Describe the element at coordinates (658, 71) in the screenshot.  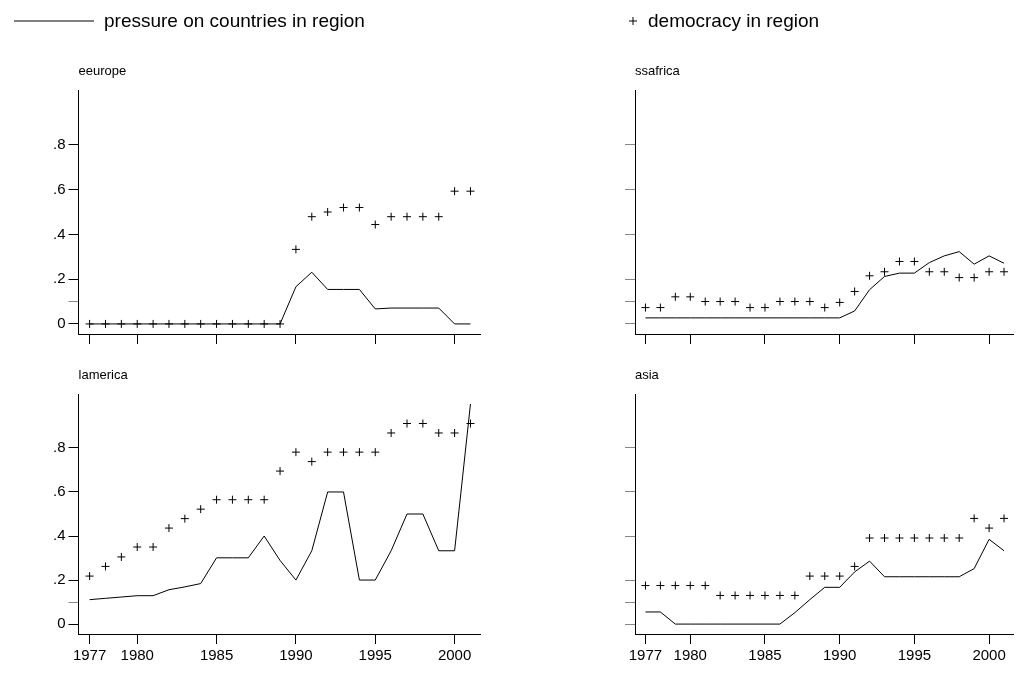
I see `chart-title: ssafrica` at that location.